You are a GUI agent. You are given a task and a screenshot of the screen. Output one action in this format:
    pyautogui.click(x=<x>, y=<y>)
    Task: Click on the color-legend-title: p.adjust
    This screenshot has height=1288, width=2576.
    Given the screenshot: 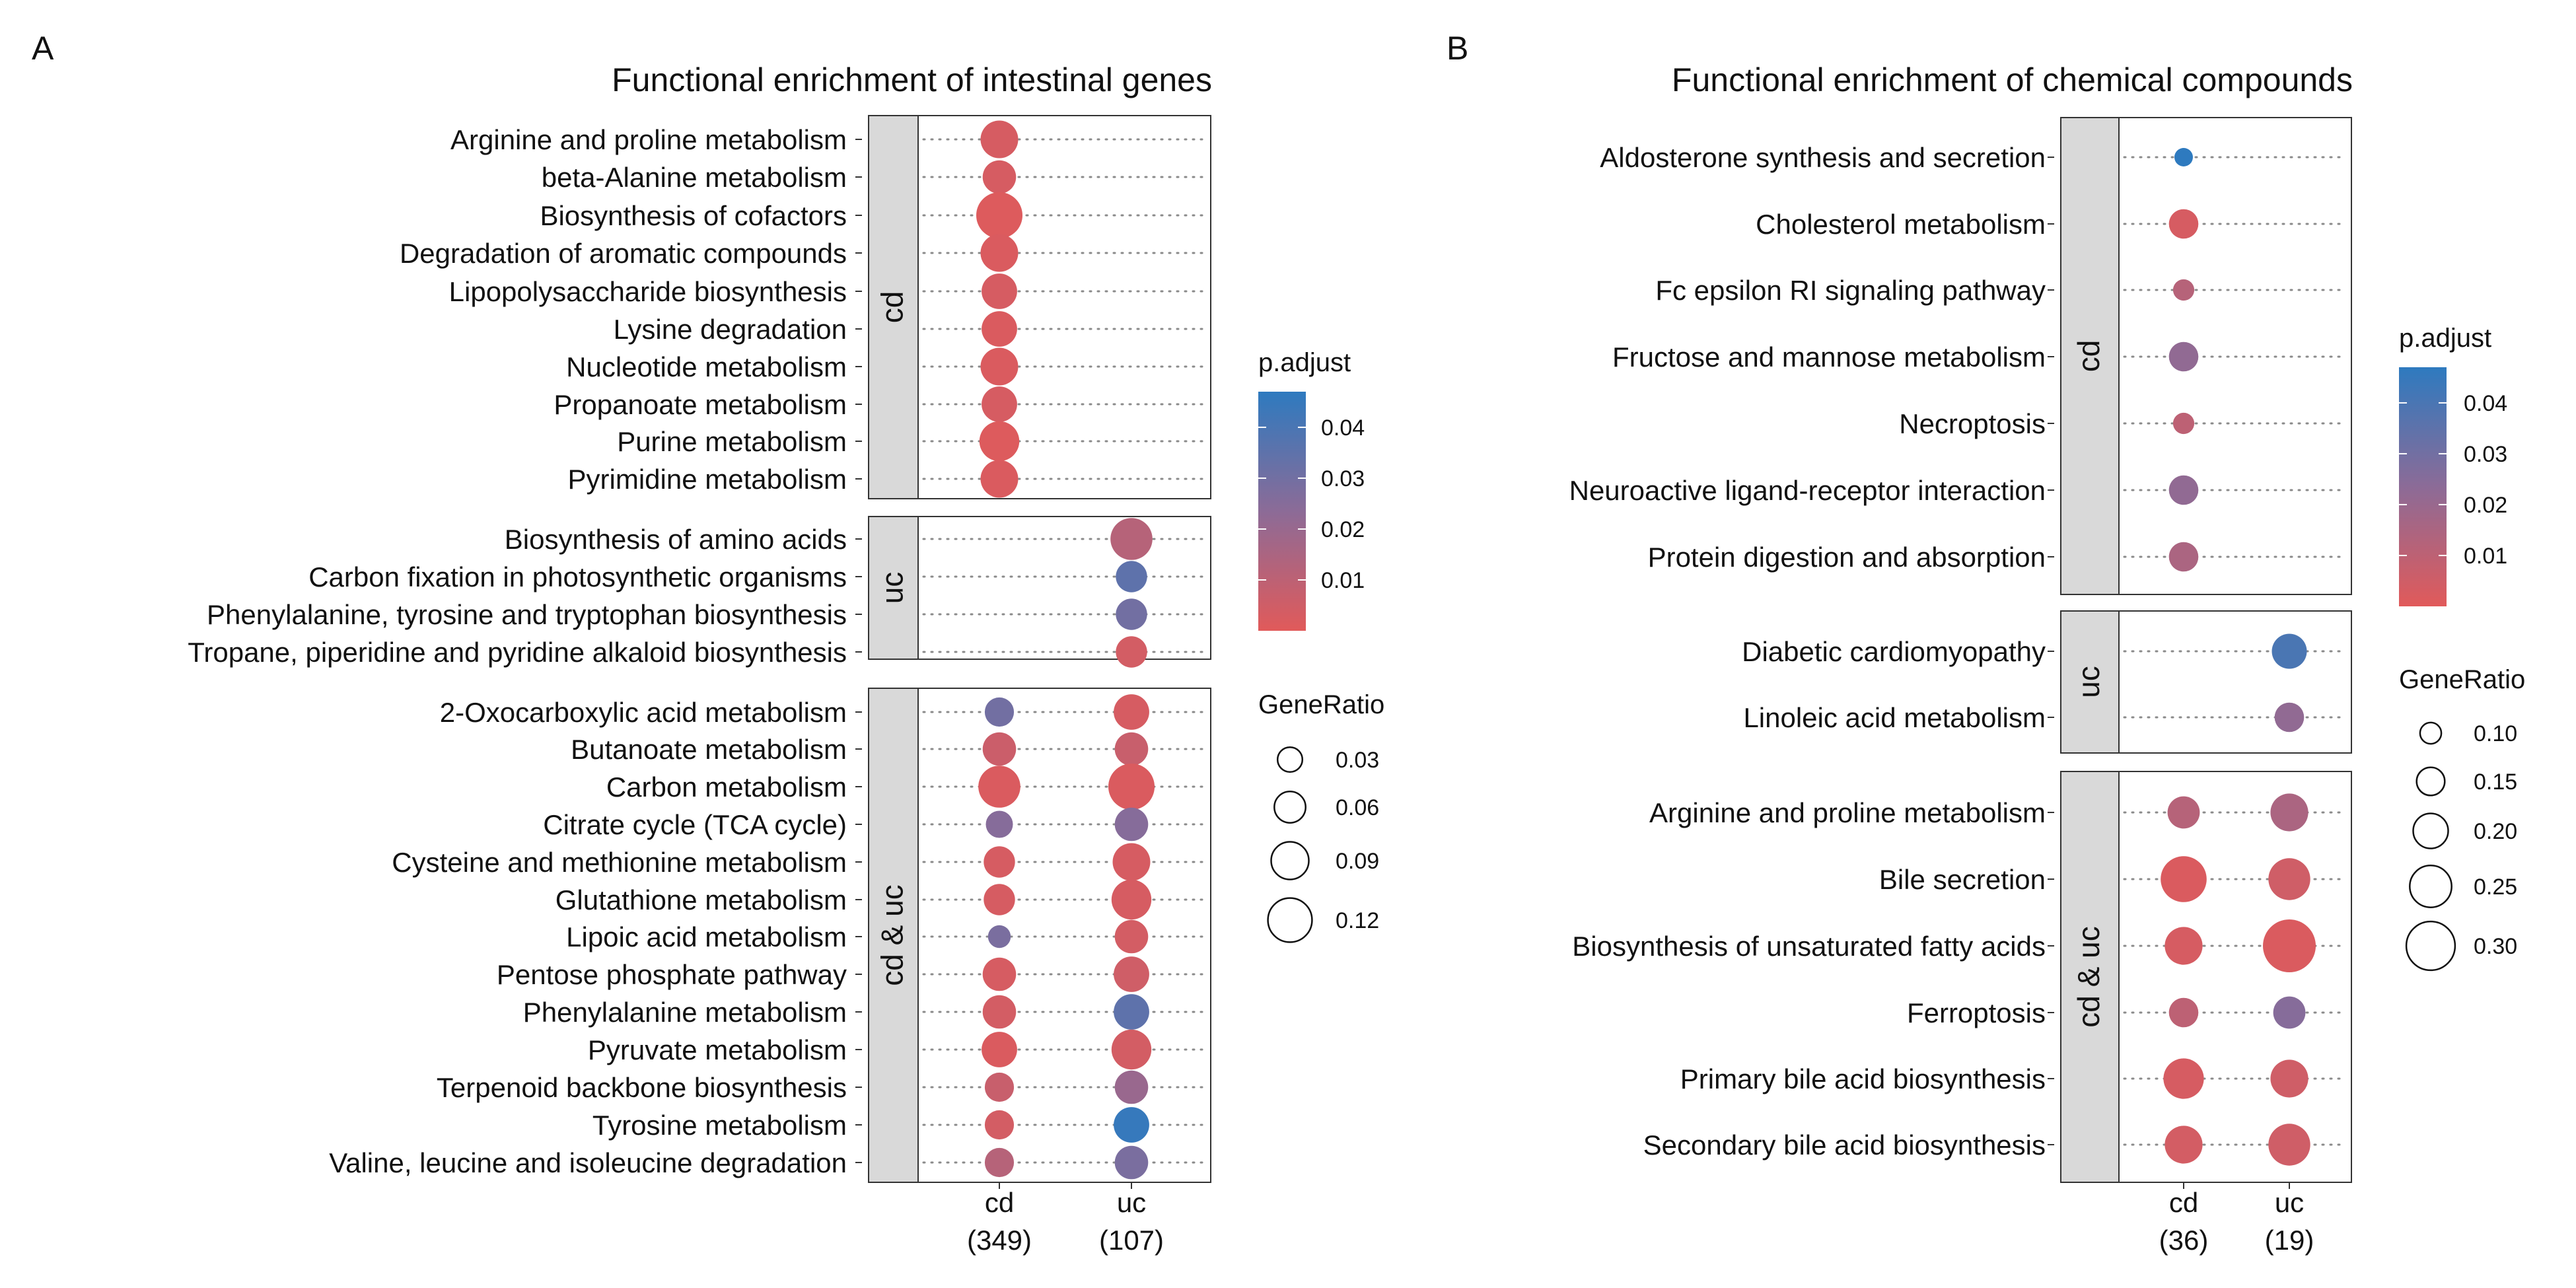 What is the action you would take?
    pyautogui.click(x=2445, y=338)
    